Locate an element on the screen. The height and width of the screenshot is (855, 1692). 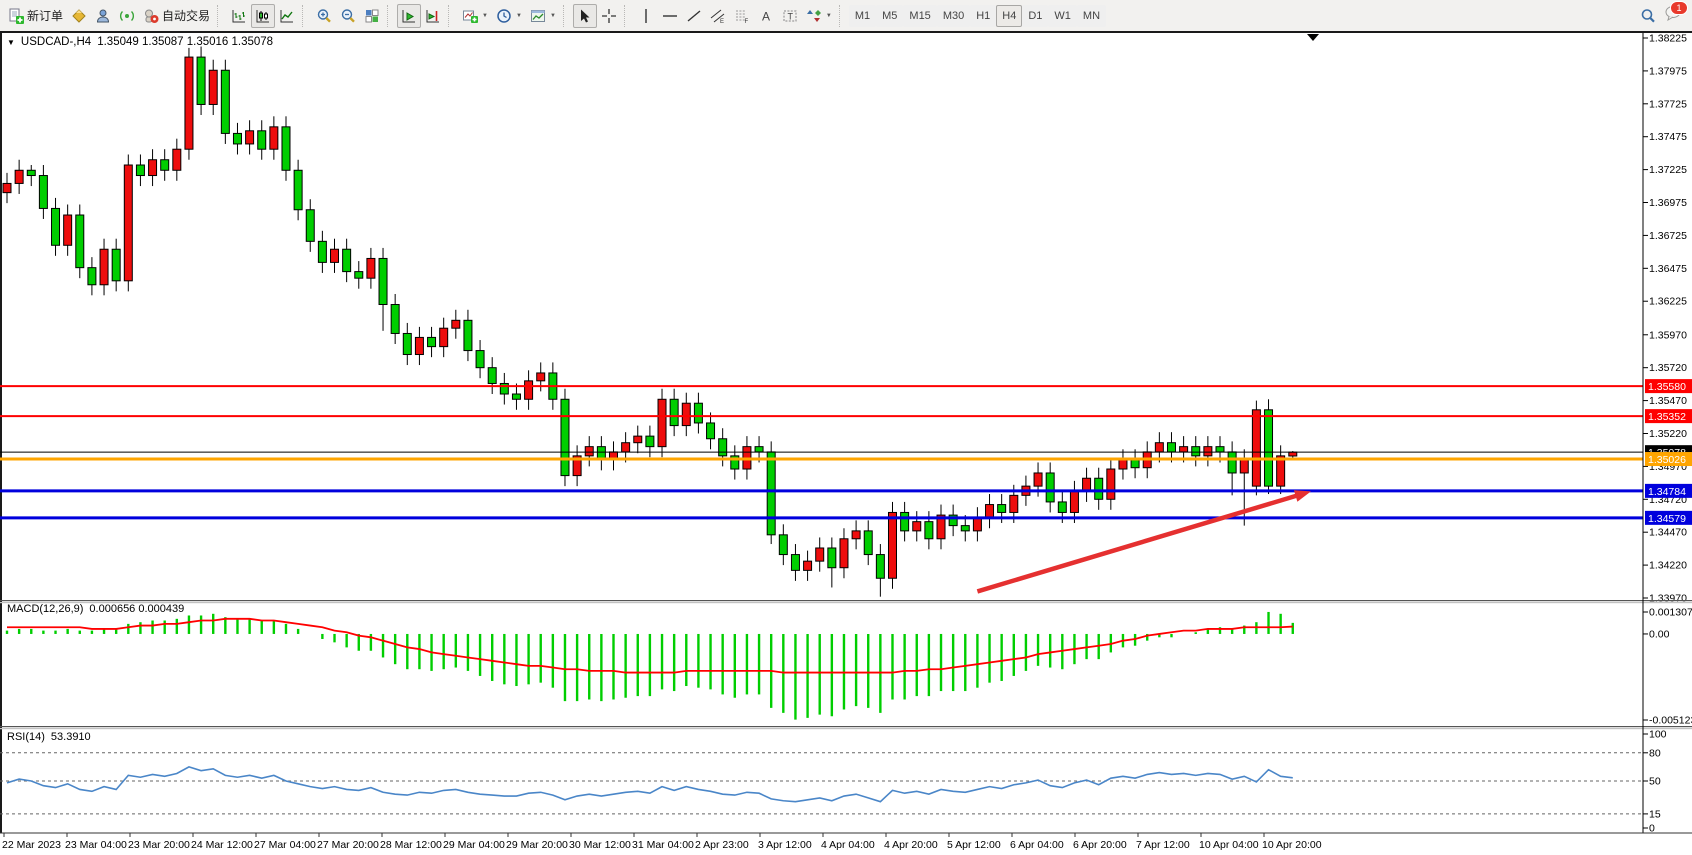
timeframe-m30-button: M30 is located at coordinates (953, 15).